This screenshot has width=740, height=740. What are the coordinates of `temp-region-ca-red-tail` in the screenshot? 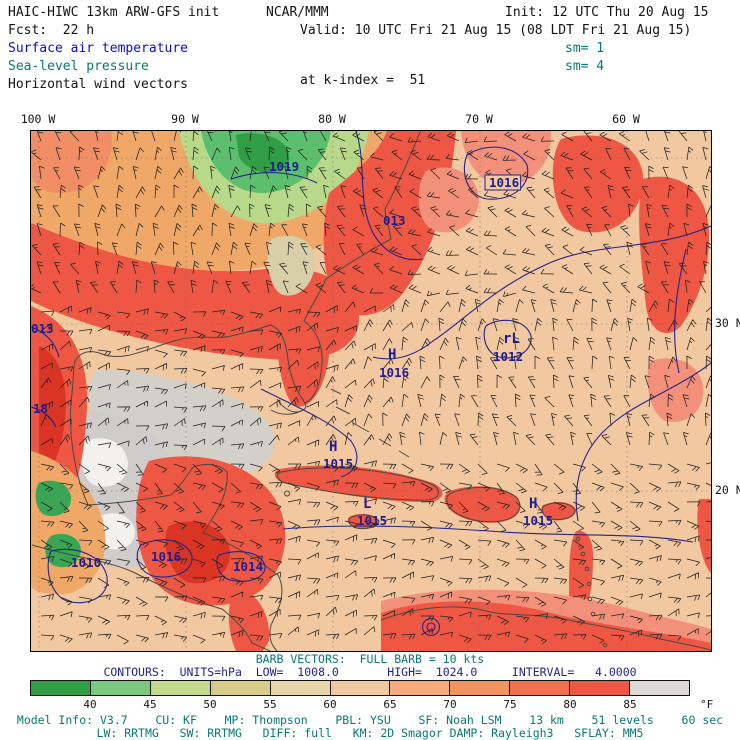 It's located at (249, 618).